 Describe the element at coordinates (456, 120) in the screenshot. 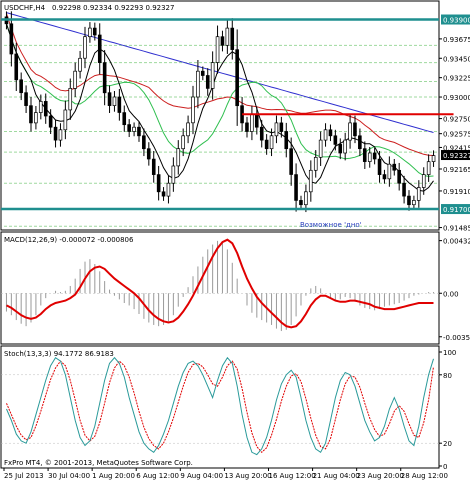

I see `y-tick-label: 0.92750` at that location.